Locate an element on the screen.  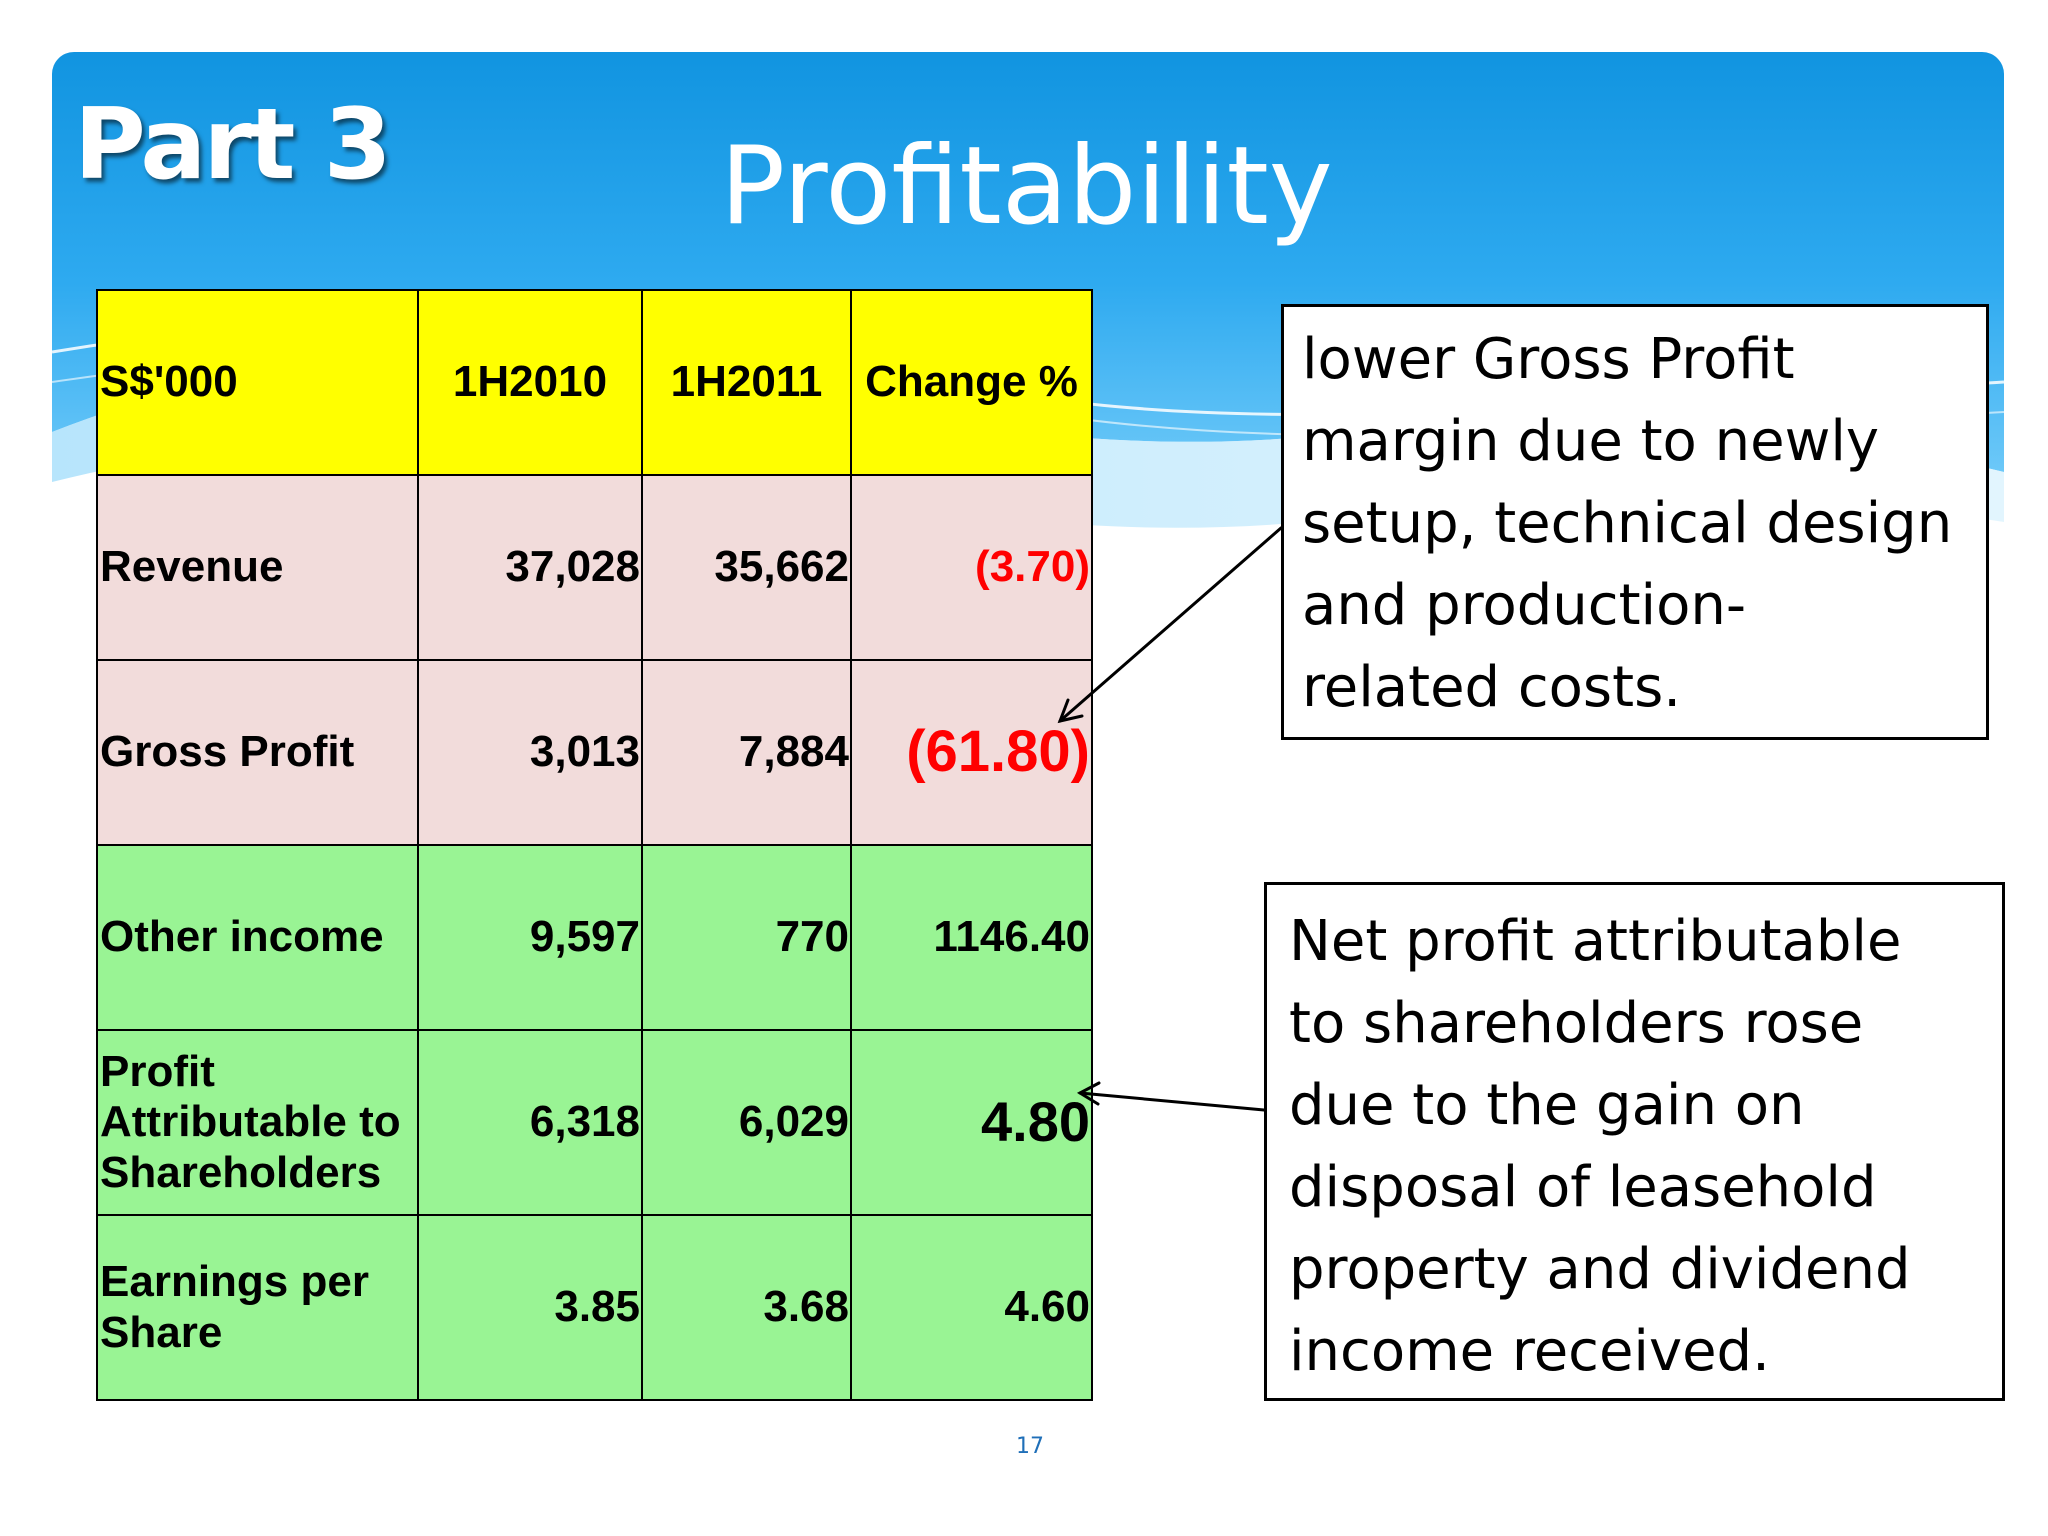
callout-line: lower Gross Profit is located at coordinates (1548, 359).